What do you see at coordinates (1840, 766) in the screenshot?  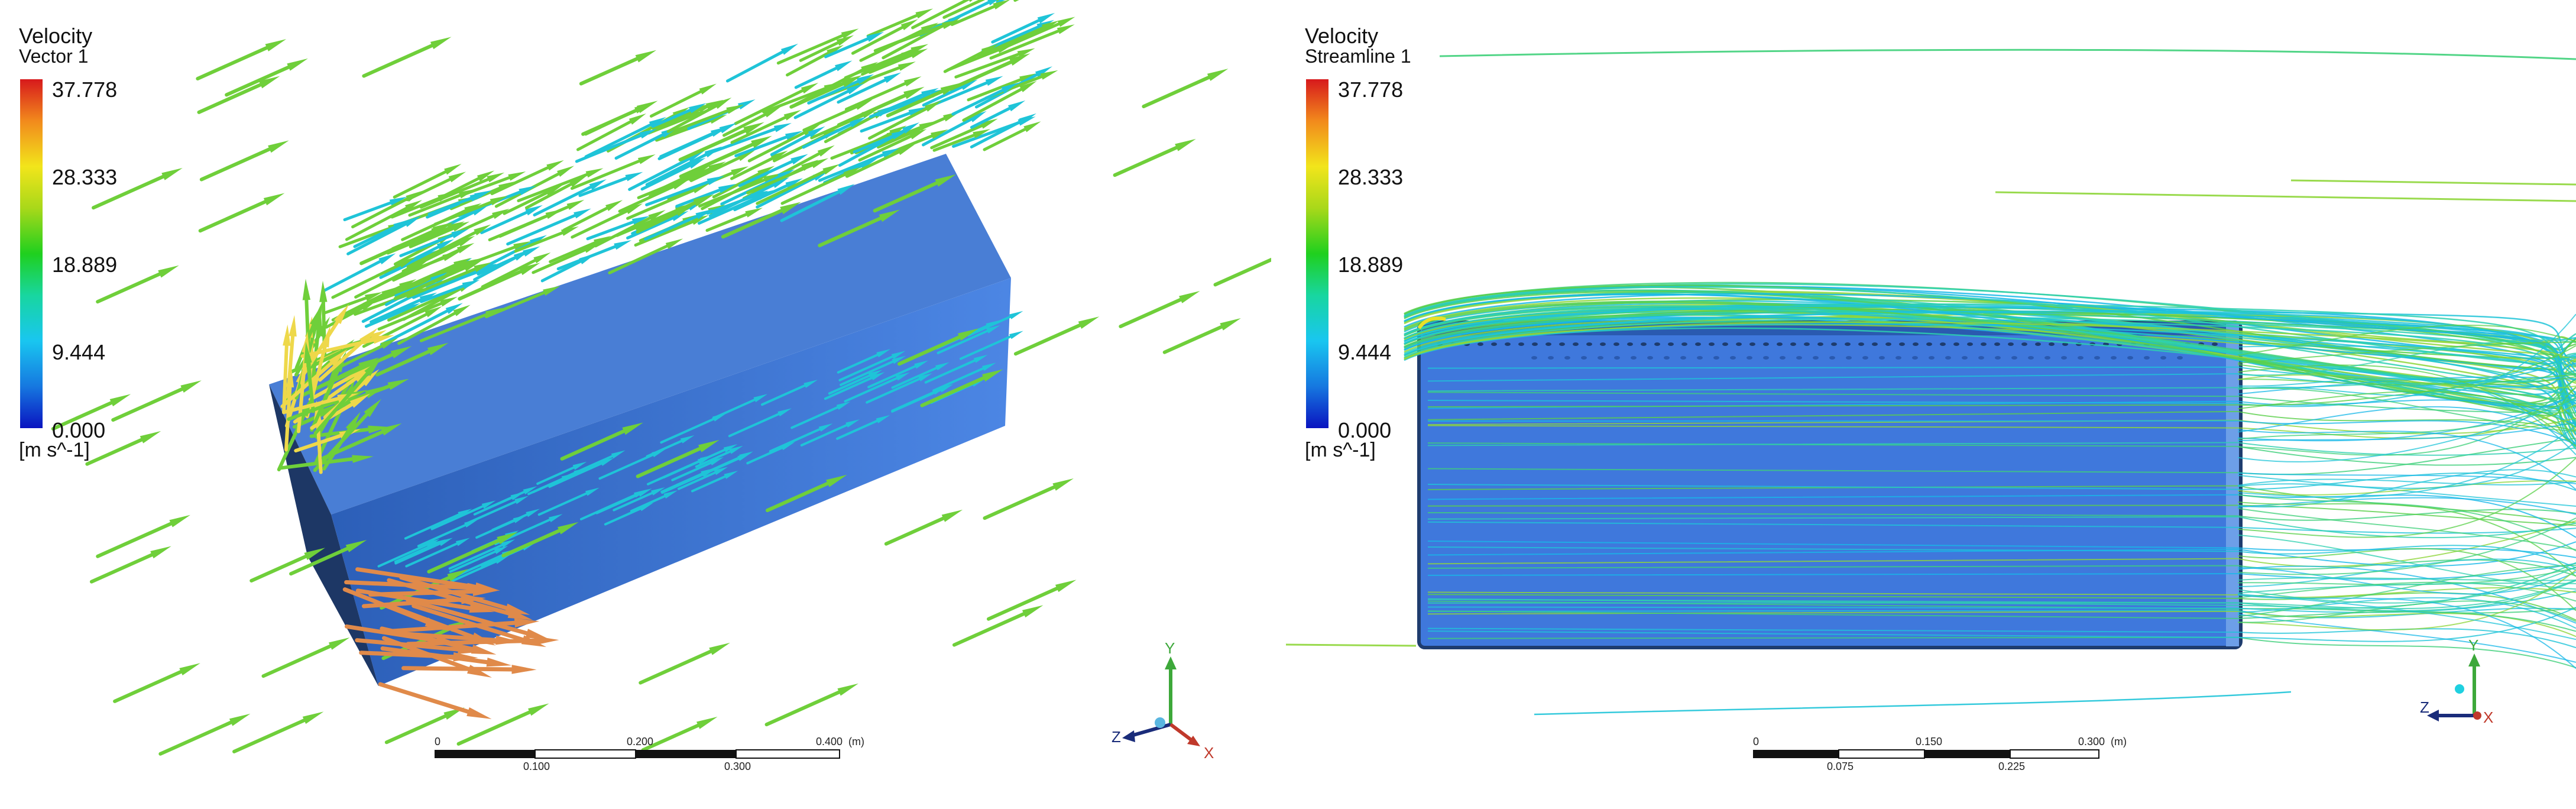 I see `scale-label: 0.075` at bounding box center [1840, 766].